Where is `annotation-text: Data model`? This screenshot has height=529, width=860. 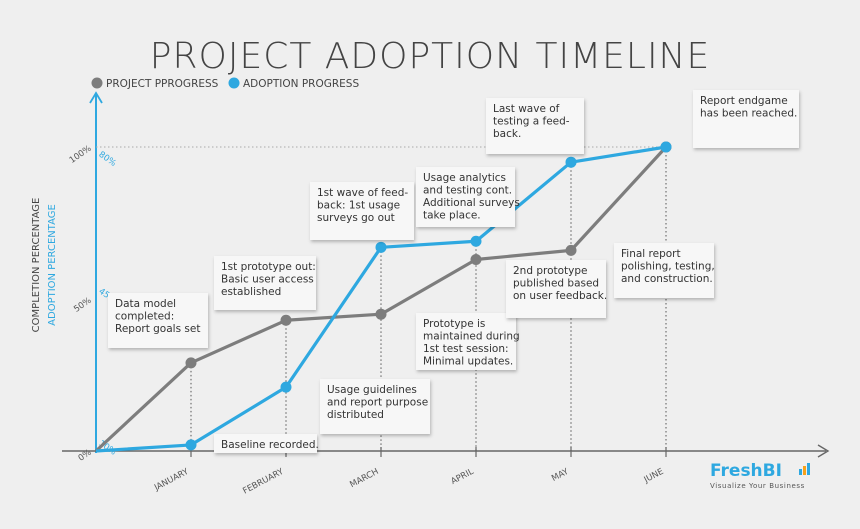 annotation-text: Data model is located at coordinates (145, 304).